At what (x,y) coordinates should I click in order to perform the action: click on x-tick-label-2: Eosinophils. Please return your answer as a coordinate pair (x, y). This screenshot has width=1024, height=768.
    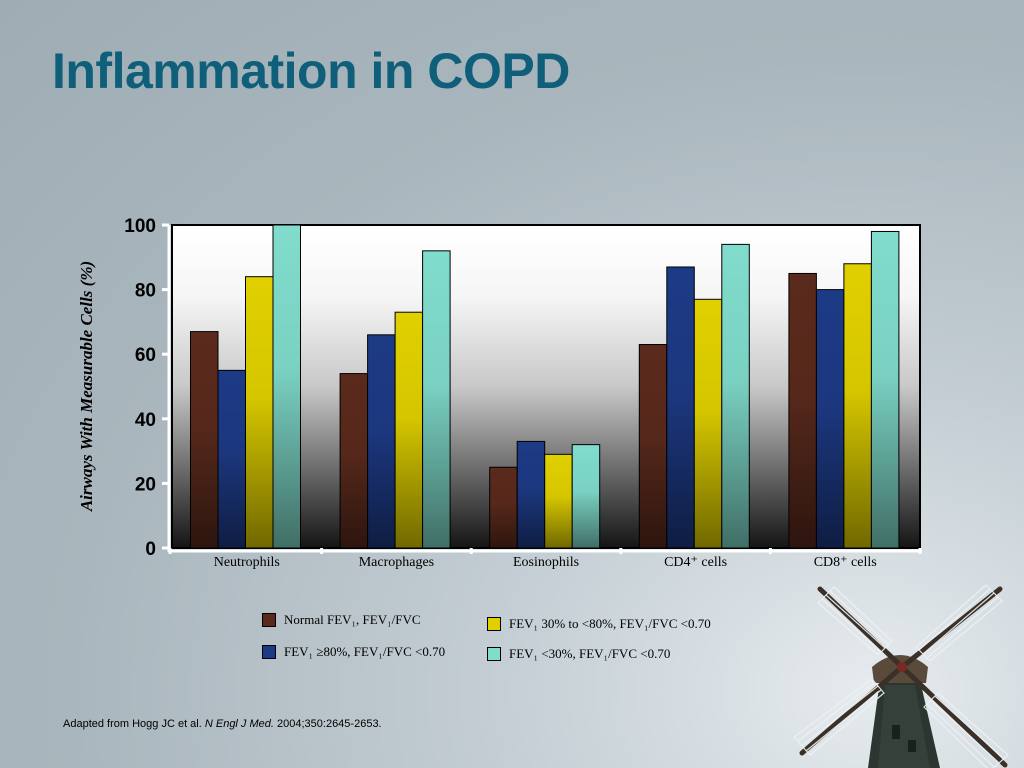
    Looking at the image, I should click on (546, 562).